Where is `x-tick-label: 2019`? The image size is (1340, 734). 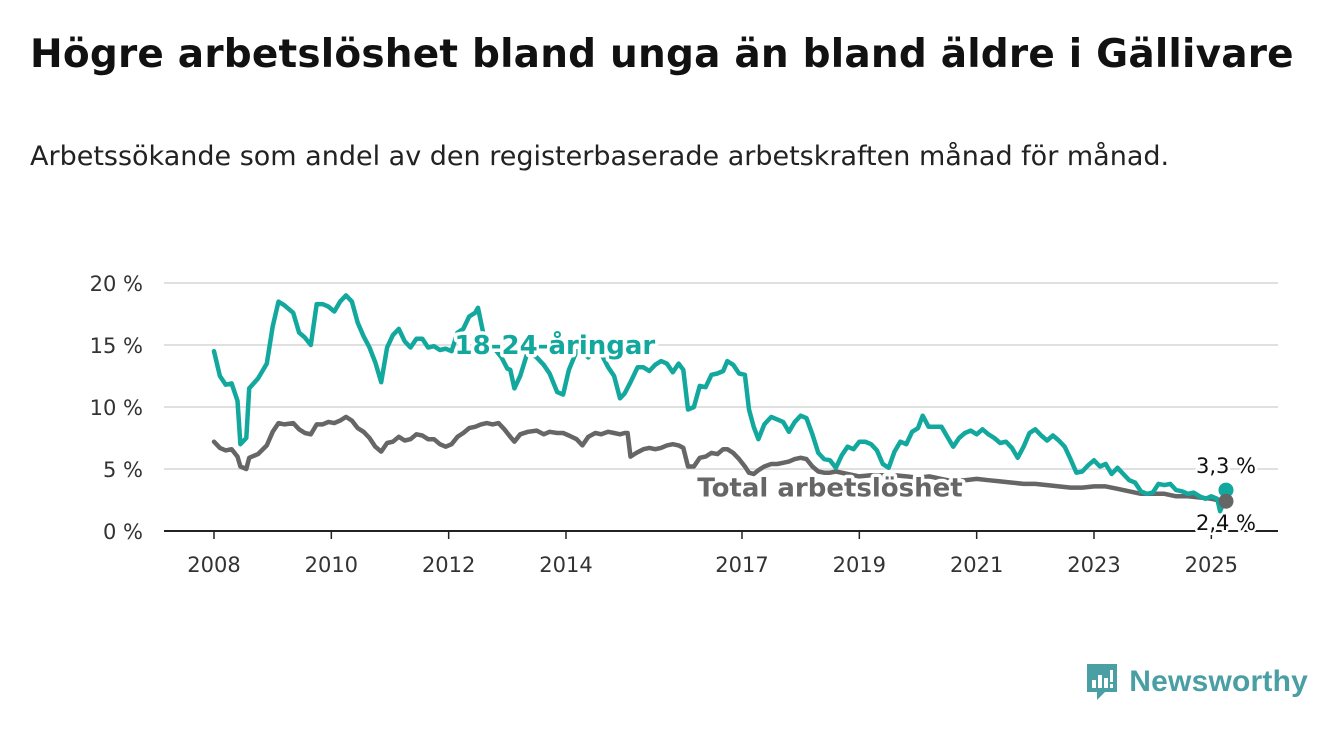 x-tick-label: 2019 is located at coordinates (859, 565).